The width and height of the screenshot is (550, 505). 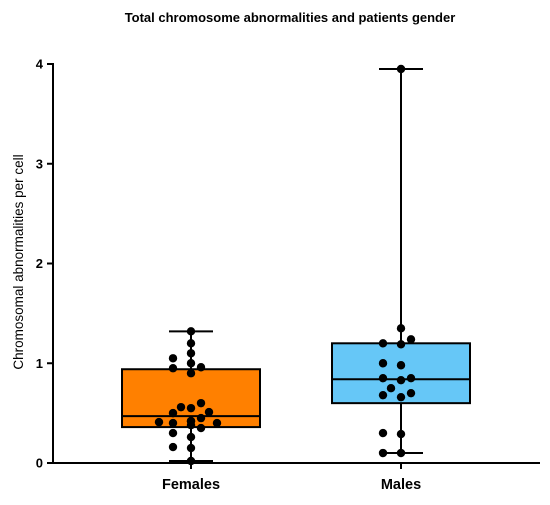 I want to click on y-tick-label: 2, so click(x=39, y=263).